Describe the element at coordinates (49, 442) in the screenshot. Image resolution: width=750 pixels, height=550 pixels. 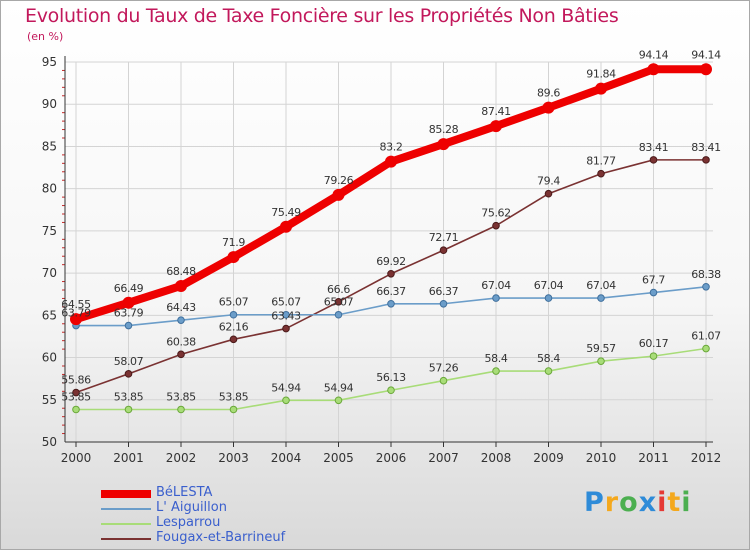
I see `y-tick-label: 50` at that location.